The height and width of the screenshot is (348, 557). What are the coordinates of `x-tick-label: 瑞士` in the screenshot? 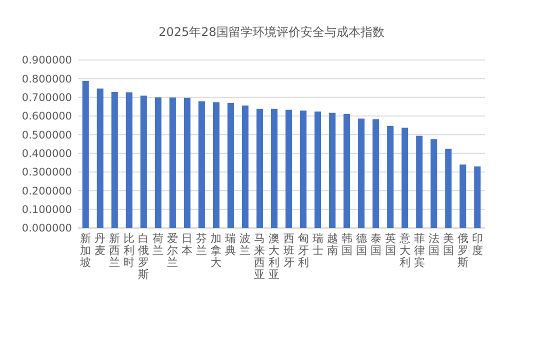 It's located at (318, 244).